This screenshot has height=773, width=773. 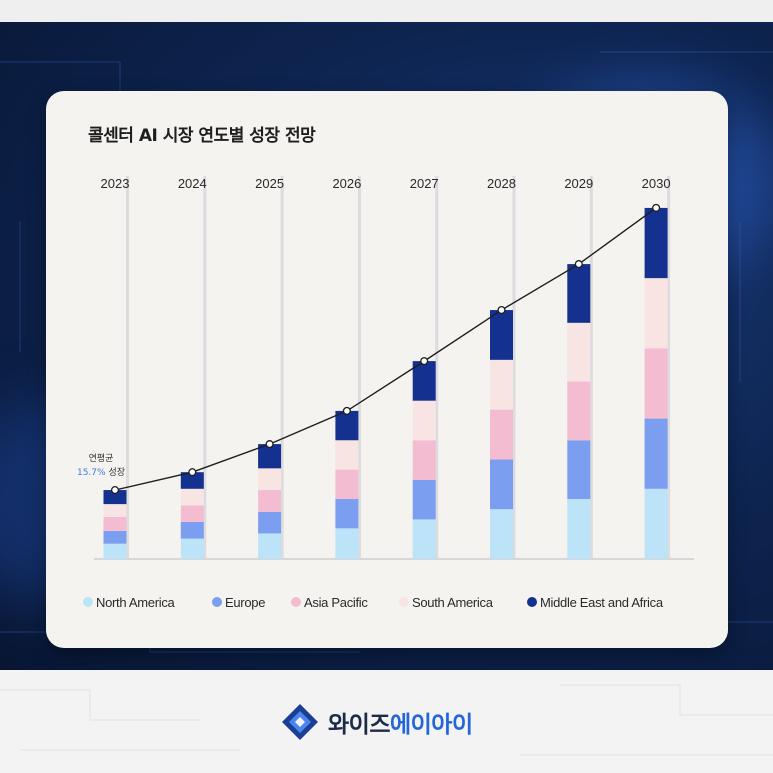 What do you see at coordinates (386, 11) in the screenshot?
I see `top-strip` at bounding box center [386, 11].